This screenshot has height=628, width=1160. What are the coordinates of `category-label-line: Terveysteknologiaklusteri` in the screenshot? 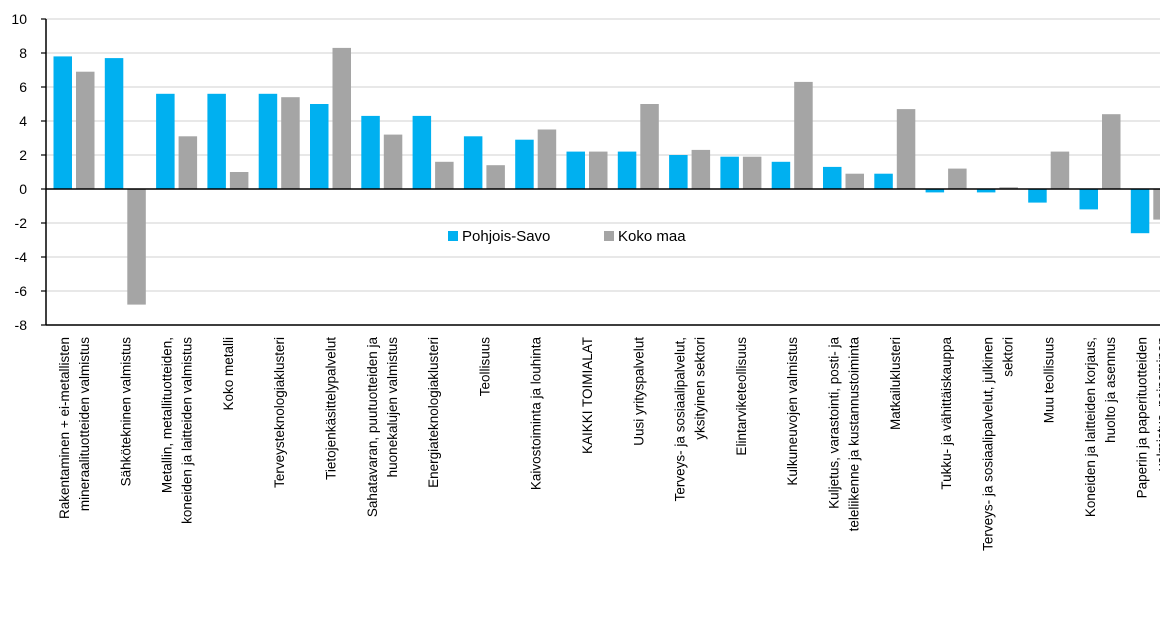 It's located at (279, 412).